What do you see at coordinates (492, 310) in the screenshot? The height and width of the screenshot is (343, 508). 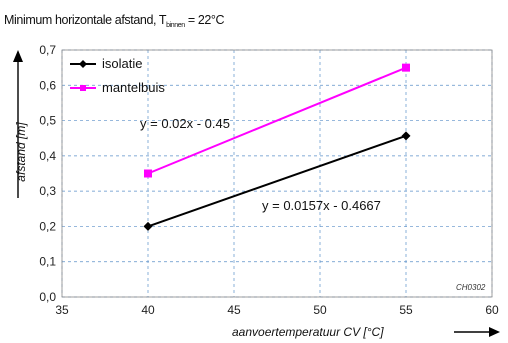 I see `x-tick-label: 60` at bounding box center [492, 310].